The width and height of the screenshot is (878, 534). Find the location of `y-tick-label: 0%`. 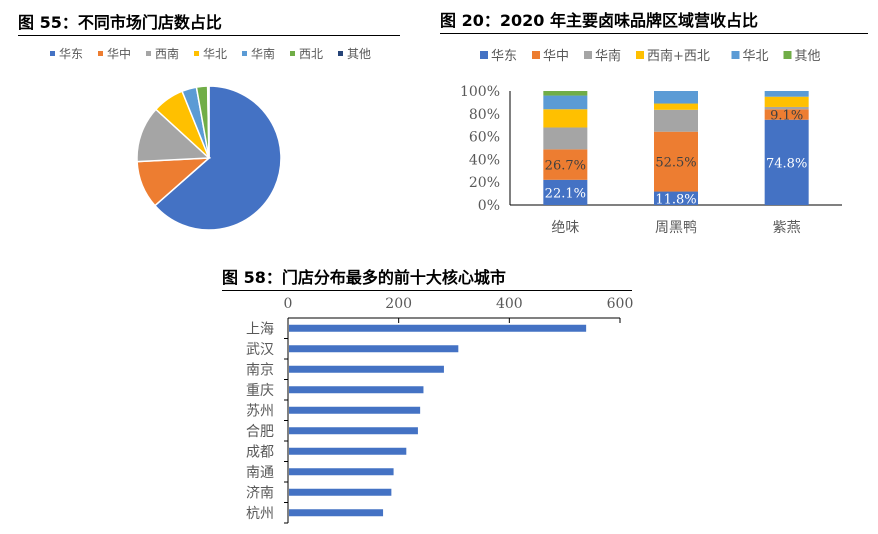

y-tick-label: 0% is located at coordinates (489, 206).